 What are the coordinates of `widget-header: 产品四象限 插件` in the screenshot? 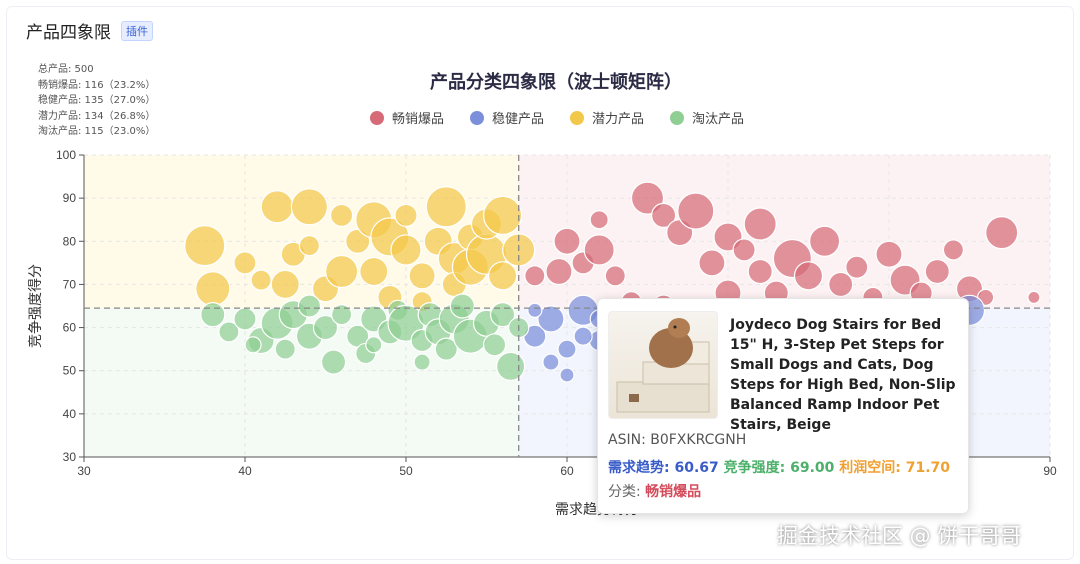 It's located at (89, 30).